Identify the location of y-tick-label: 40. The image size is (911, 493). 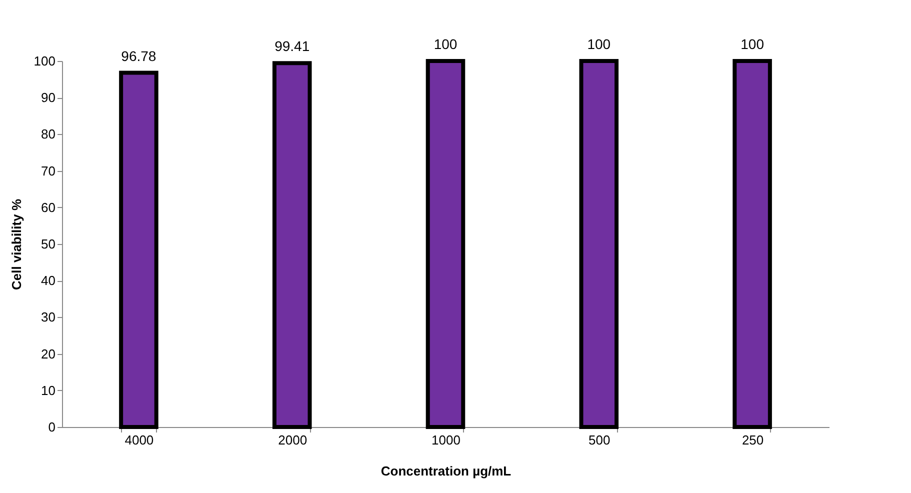
(48, 280).